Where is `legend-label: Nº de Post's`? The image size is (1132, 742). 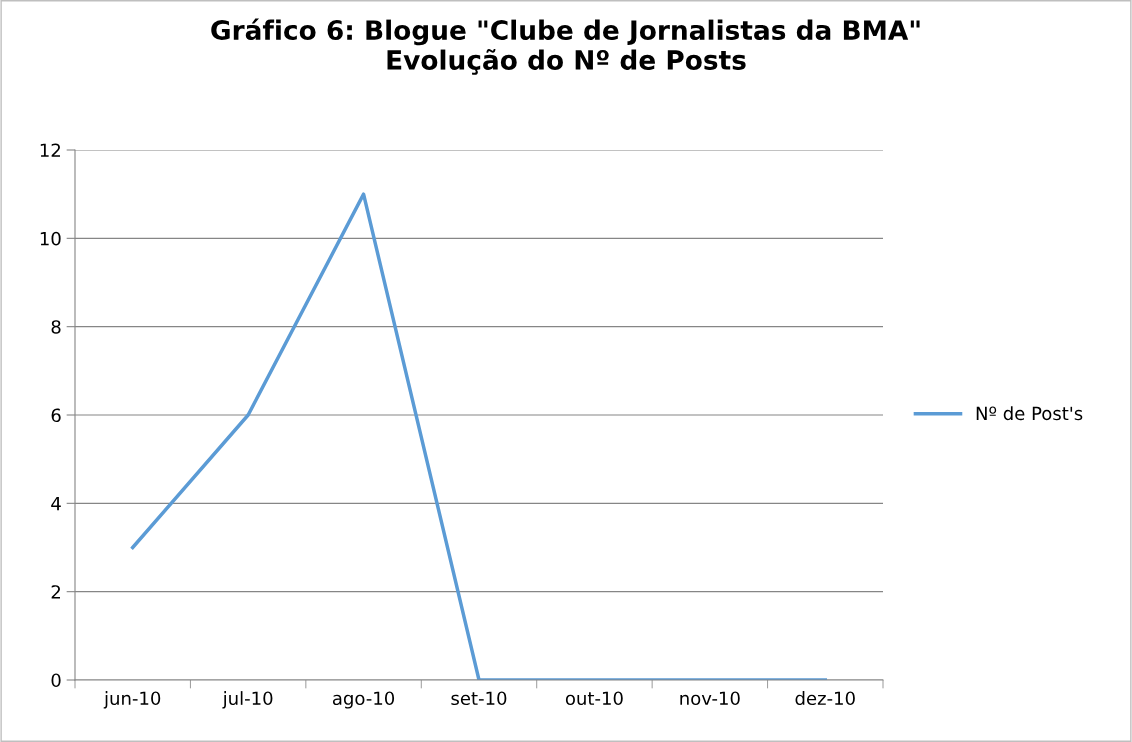
legend-label: Nº de Post's is located at coordinates (1029, 413).